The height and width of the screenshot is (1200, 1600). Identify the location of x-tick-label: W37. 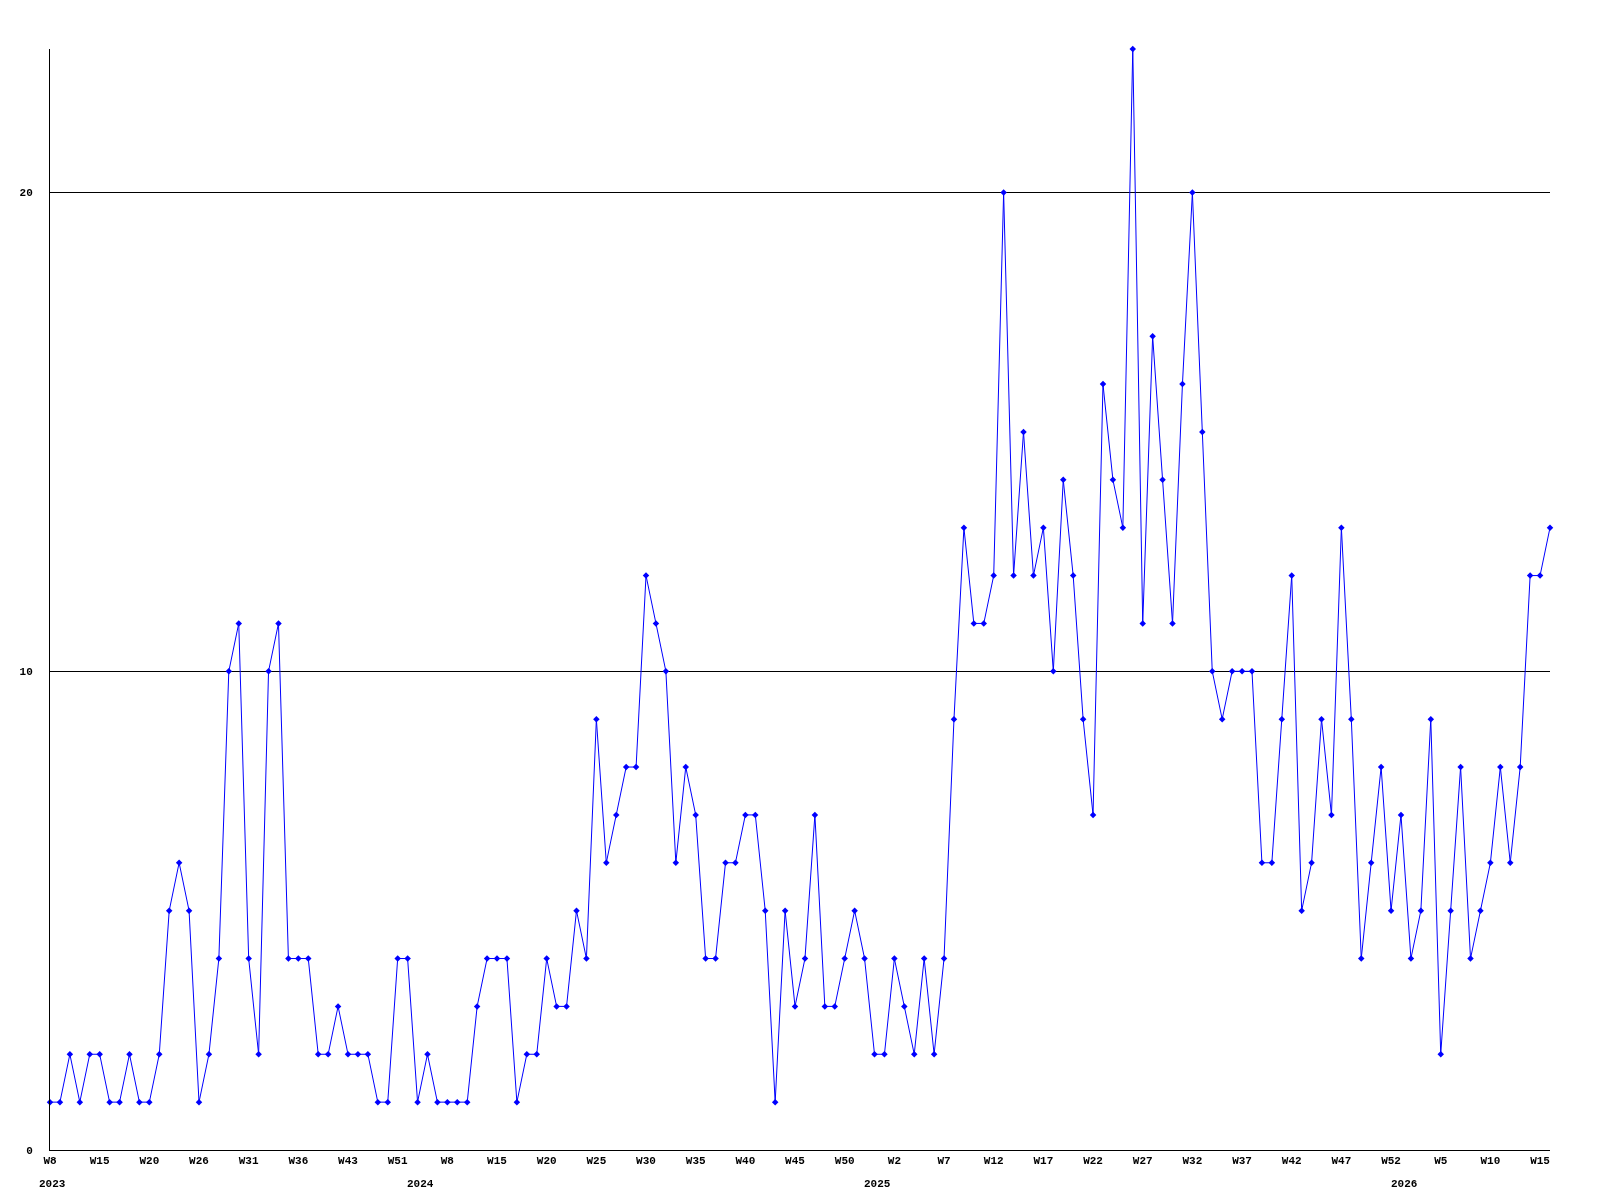
(1242, 1161).